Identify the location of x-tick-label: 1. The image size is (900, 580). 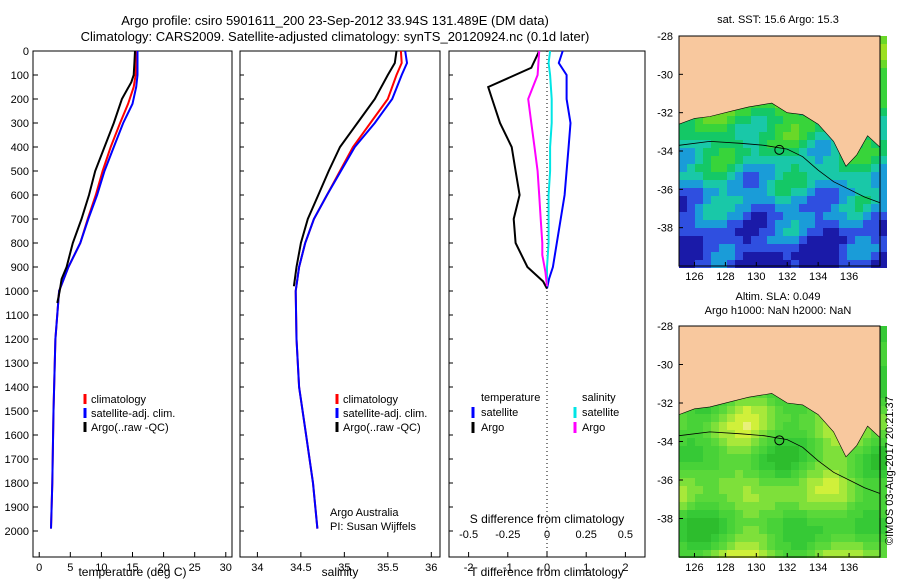
(586, 568).